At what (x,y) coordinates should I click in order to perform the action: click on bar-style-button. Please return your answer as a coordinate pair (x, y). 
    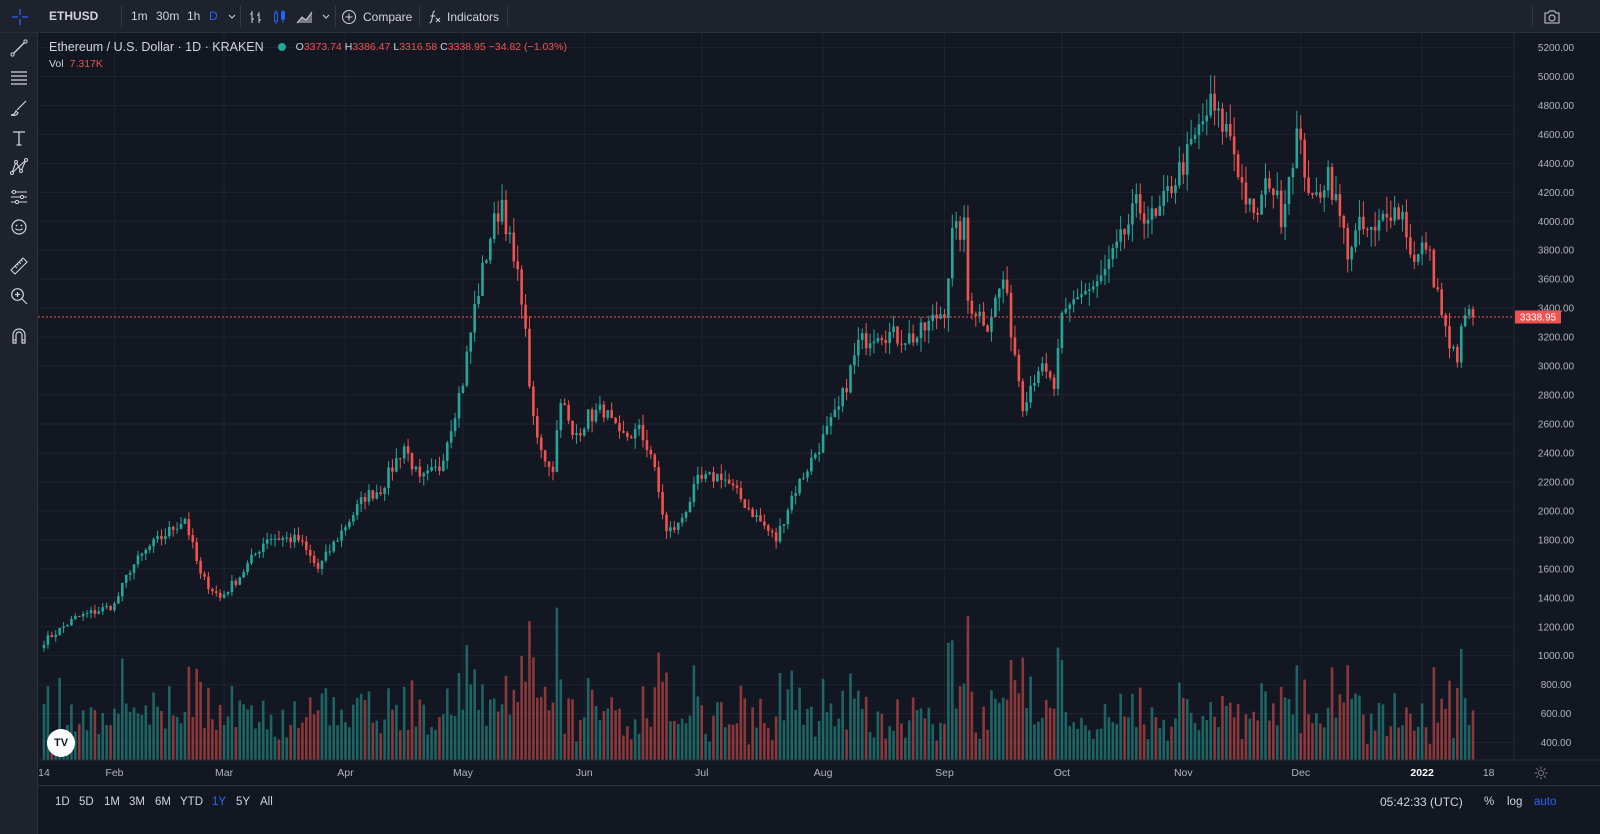
    Looking at the image, I should click on (256, 16).